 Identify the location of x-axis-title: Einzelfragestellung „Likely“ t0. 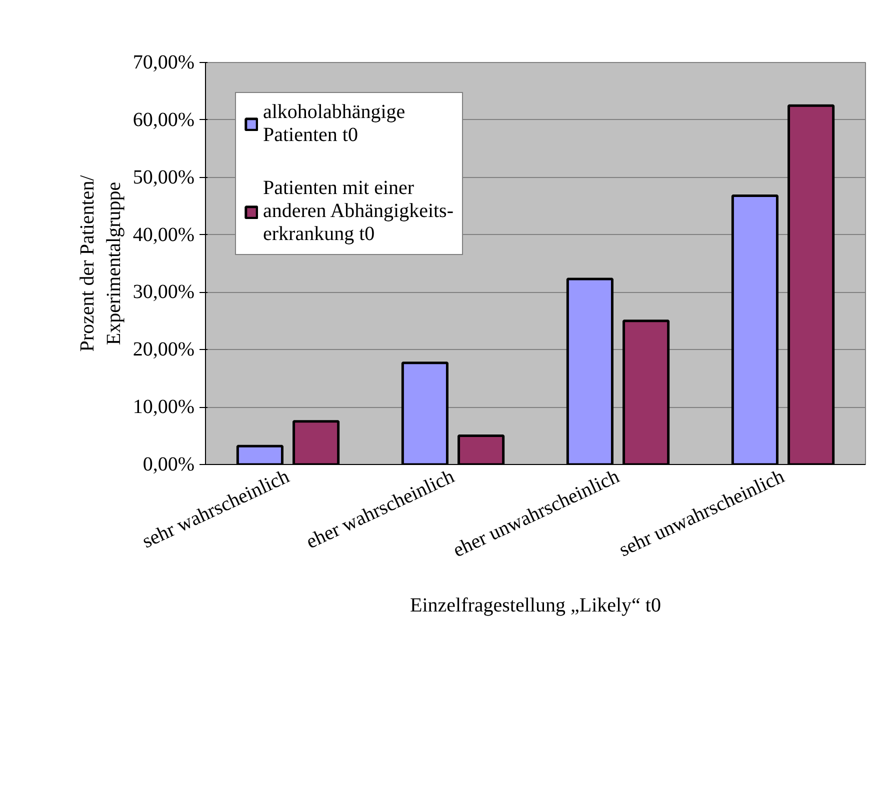
(536, 605).